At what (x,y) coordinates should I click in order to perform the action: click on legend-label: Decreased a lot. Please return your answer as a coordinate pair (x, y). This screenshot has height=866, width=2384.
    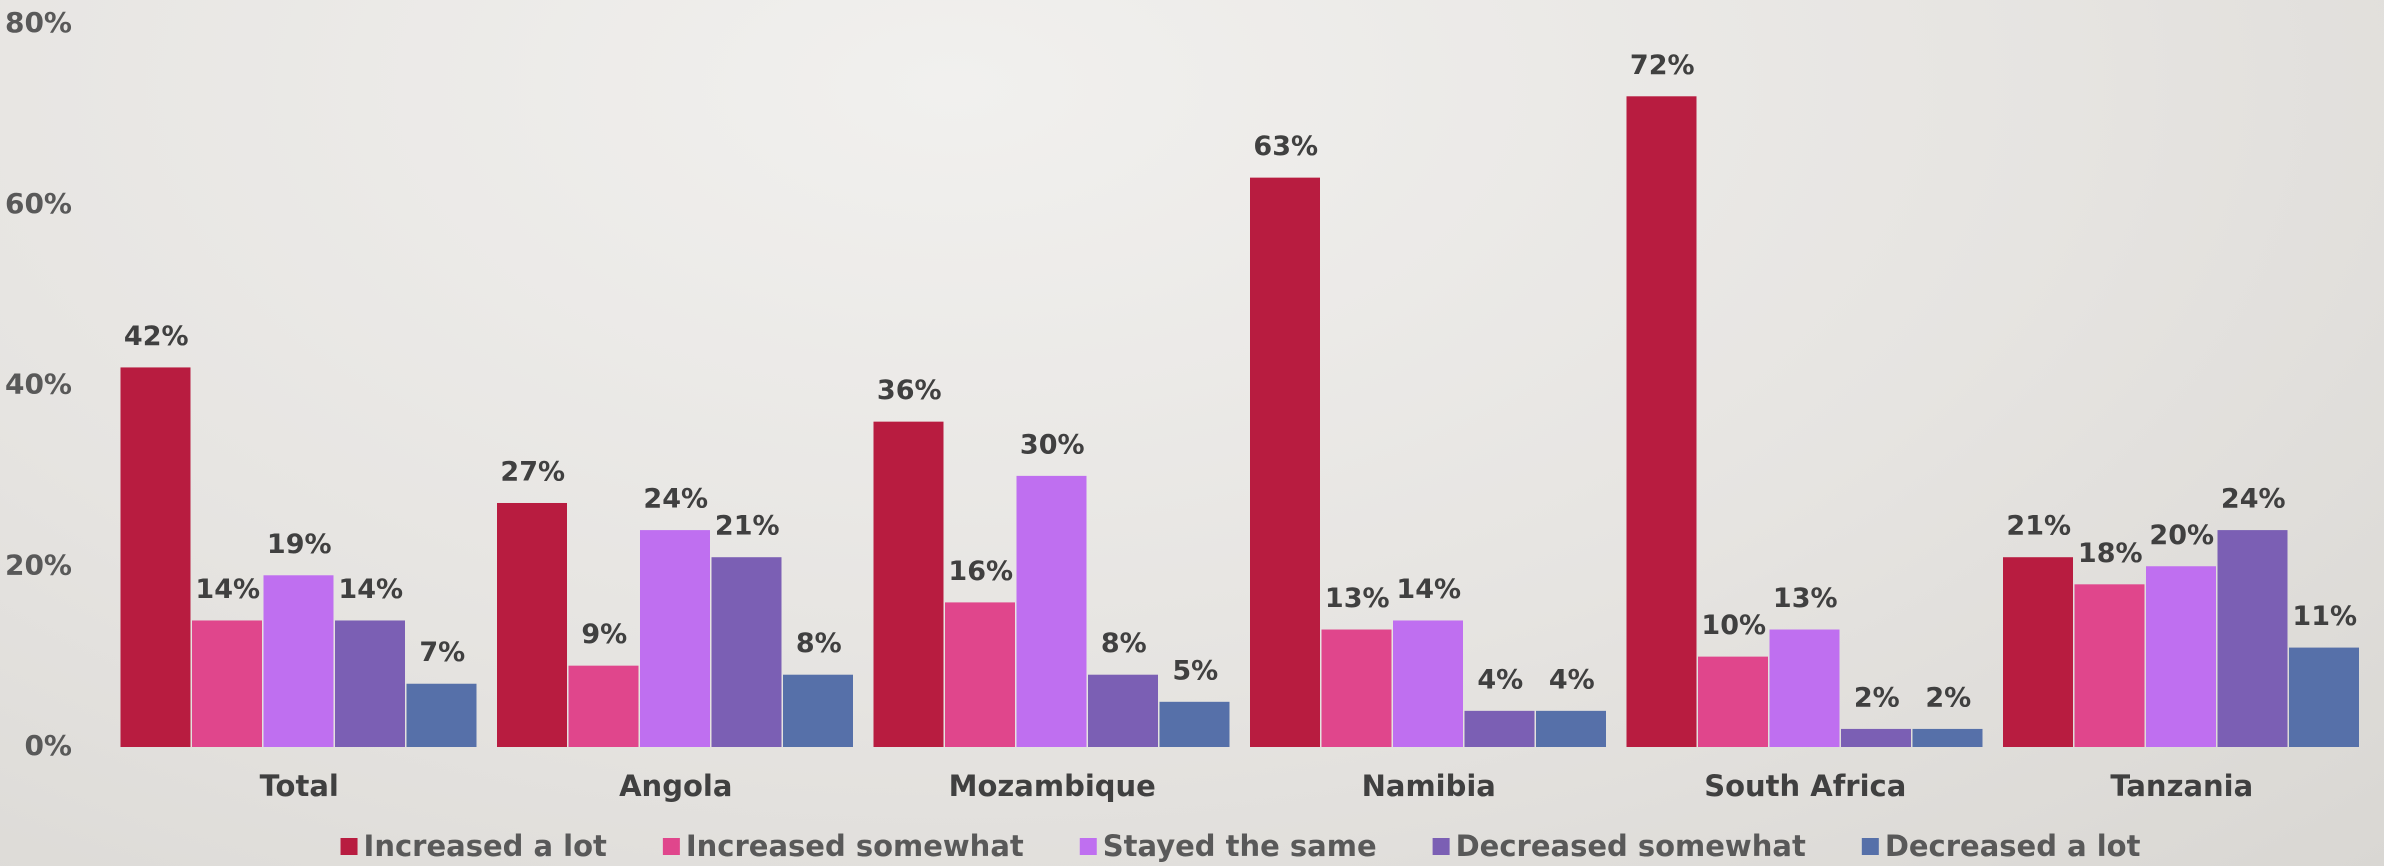
    Looking at the image, I should click on (2013, 846).